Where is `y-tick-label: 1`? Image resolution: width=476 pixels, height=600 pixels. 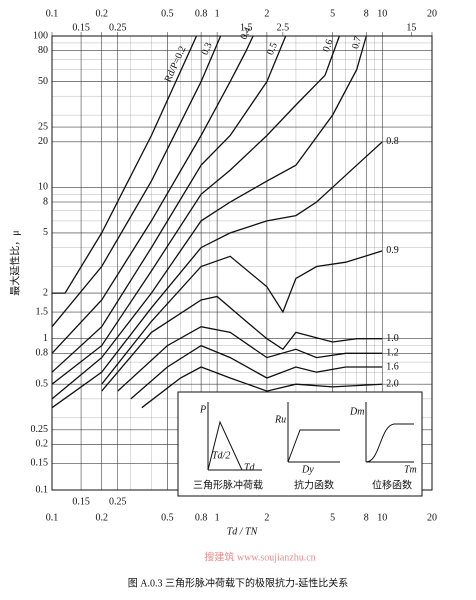
y-tick-label: 1 is located at coordinates (45, 338).